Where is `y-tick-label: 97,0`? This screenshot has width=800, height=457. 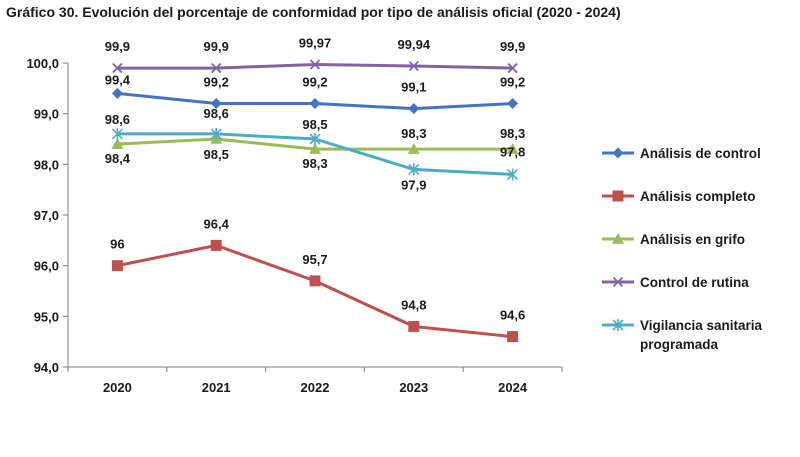 y-tick-label: 97,0 is located at coordinates (46, 215).